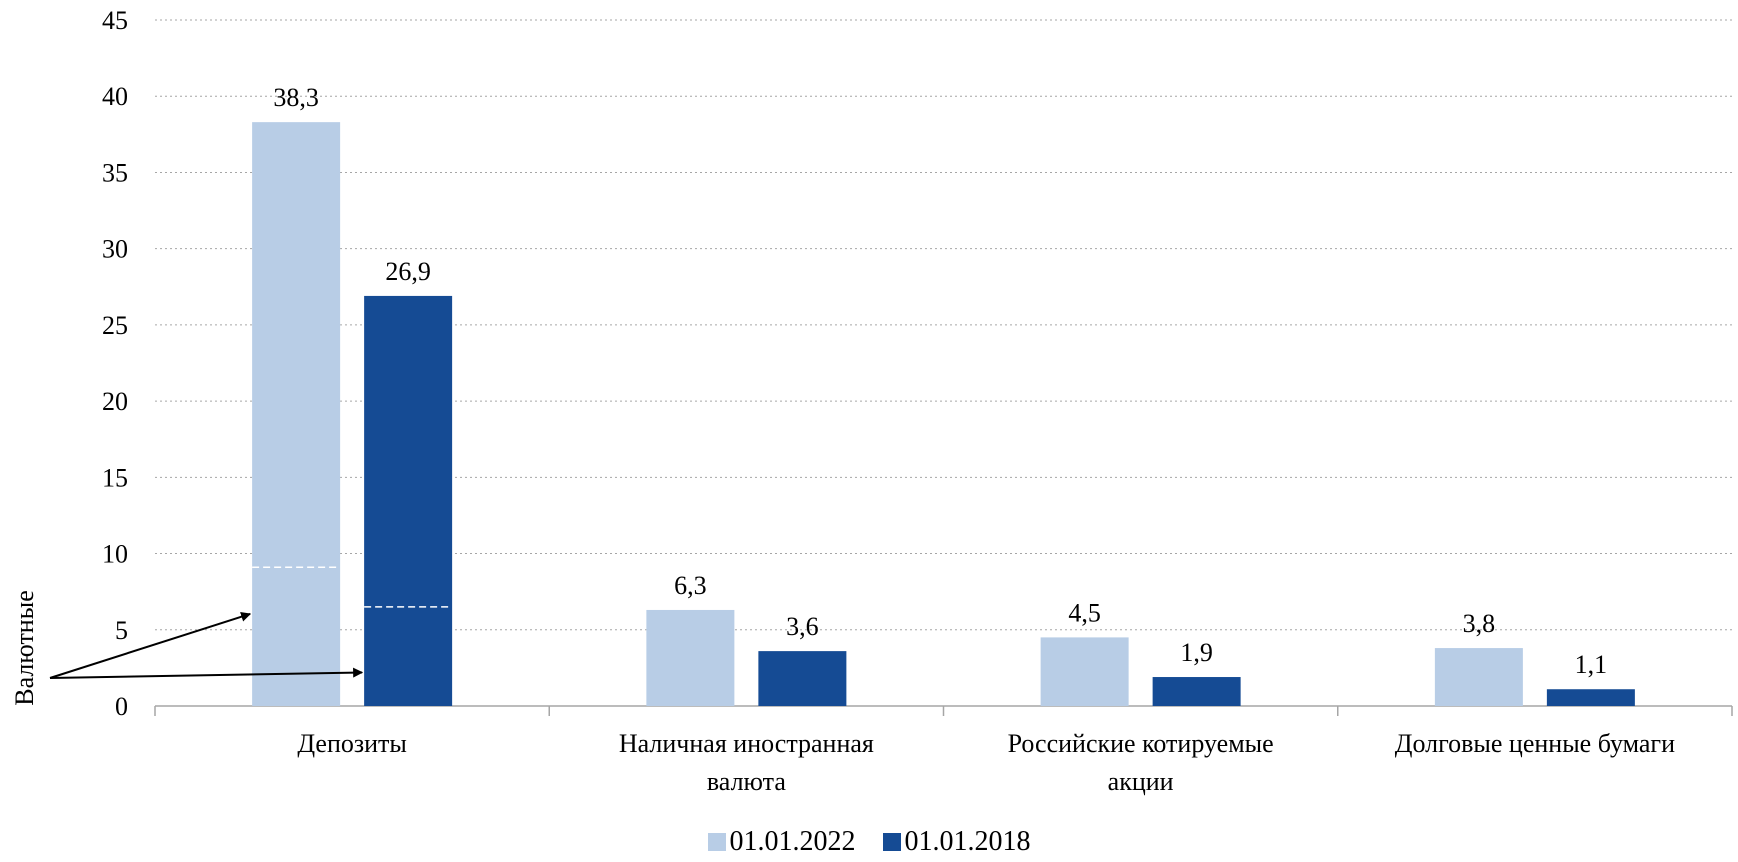  What do you see at coordinates (1591, 664) in the screenshot?
I see `data-label: 1,1` at bounding box center [1591, 664].